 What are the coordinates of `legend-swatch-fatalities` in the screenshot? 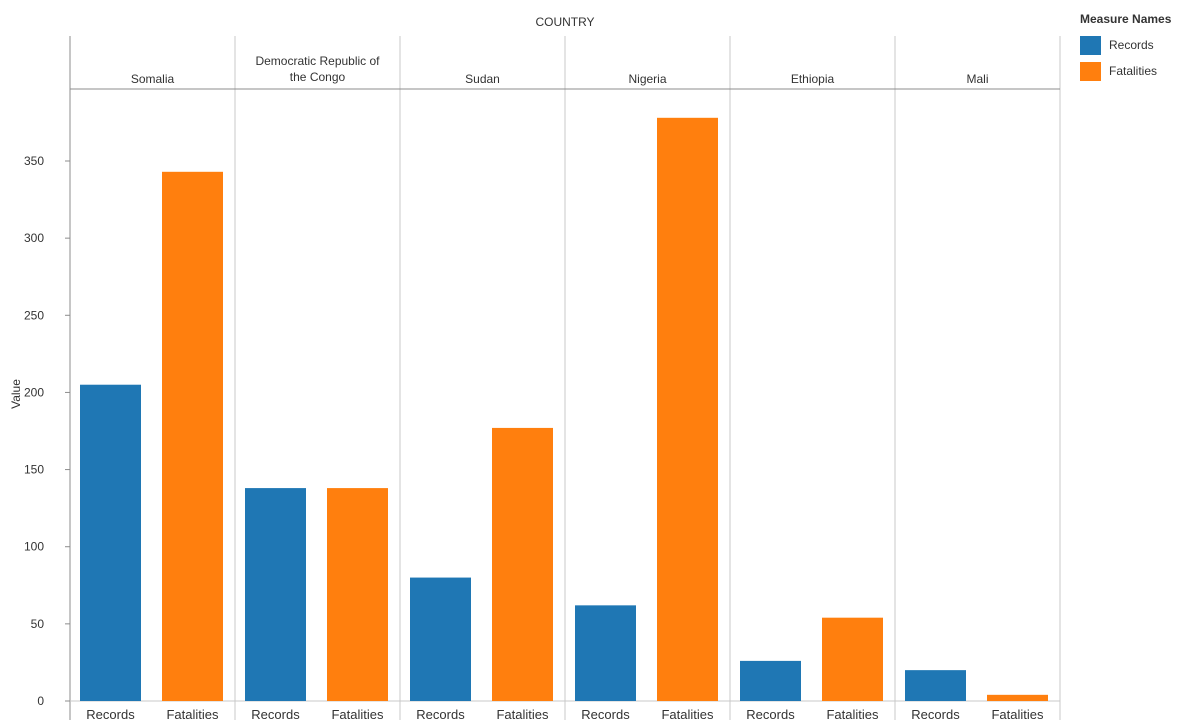 It's located at (1090, 71).